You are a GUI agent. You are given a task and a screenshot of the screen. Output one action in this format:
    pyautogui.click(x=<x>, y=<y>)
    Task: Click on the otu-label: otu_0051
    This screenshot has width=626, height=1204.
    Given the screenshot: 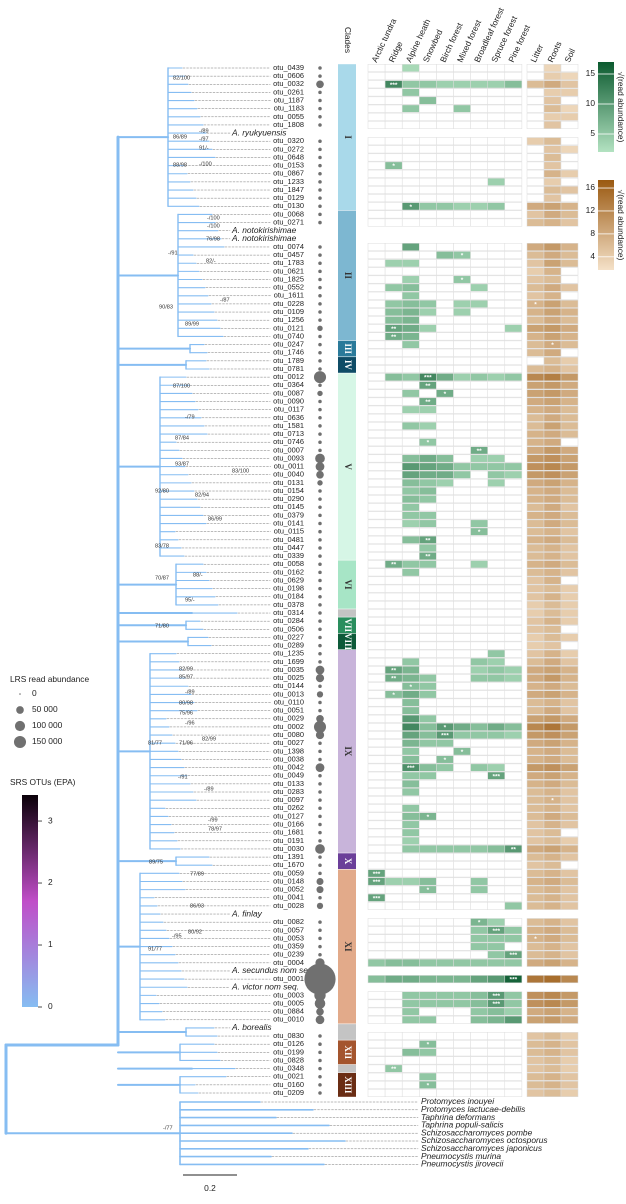 What is the action you would take?
    pyautogui.click(x=288, y=710)
    